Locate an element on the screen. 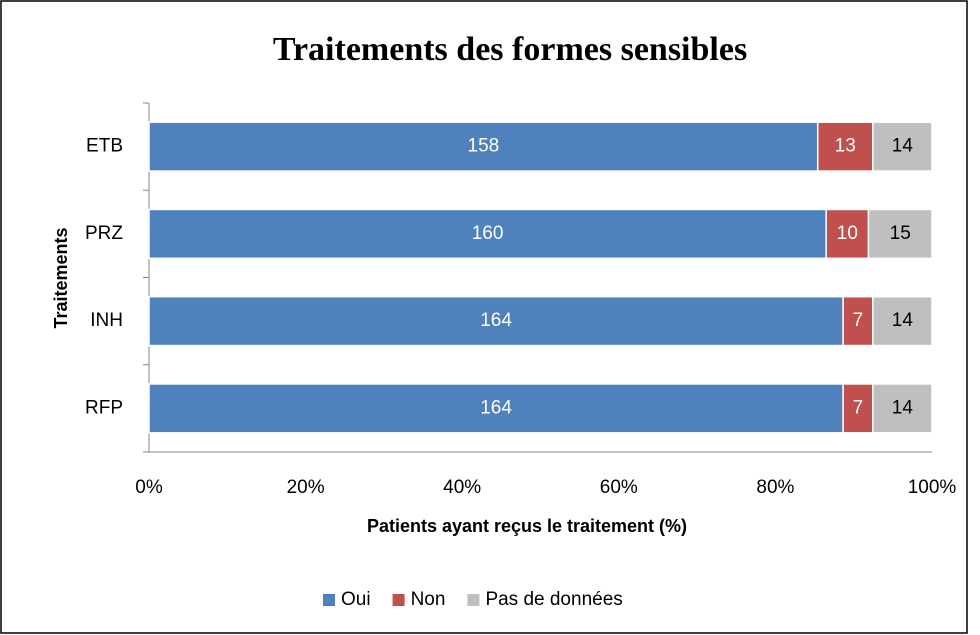 The width and height of the screenshot is (980, 635). y-tick-label: INH is located at coordinates (106, 320).